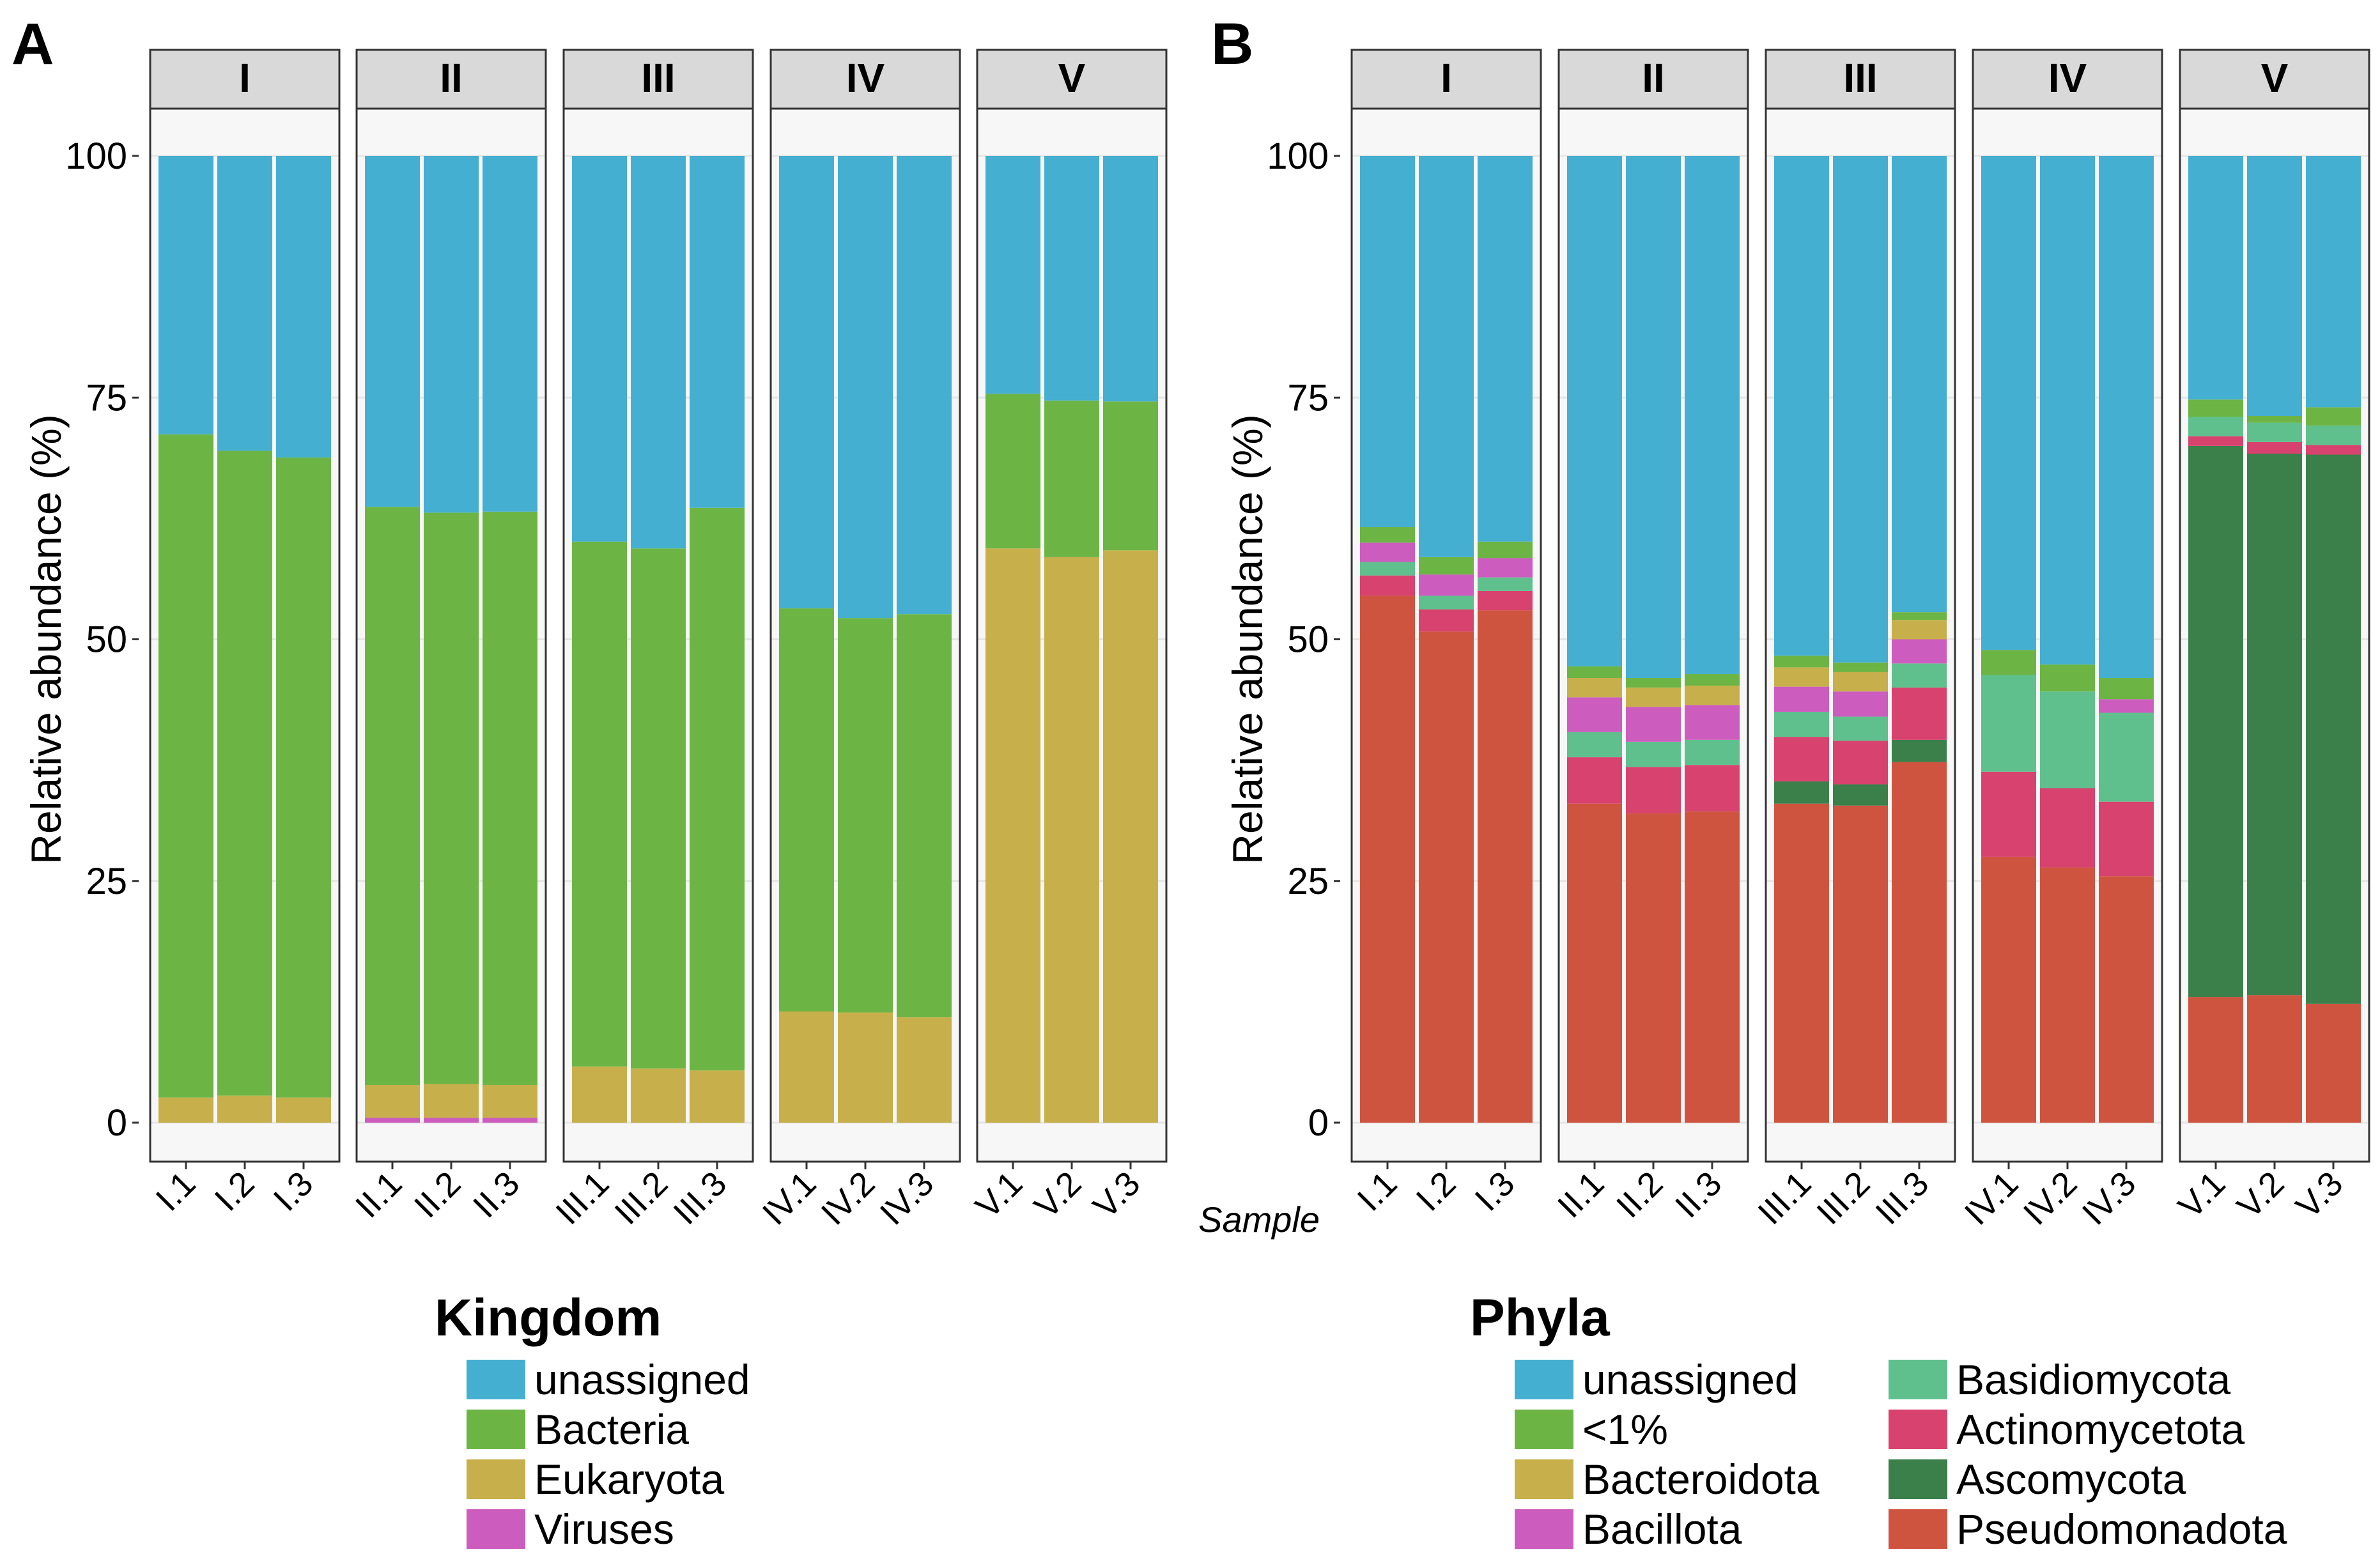 This screenshot has width=2380, height=1561. What do you see at coordinates (1387, 569) in the screenshot?
I see `bar-segment-b-I.1-Basidiomycota` at bounding box center [1387, 569].